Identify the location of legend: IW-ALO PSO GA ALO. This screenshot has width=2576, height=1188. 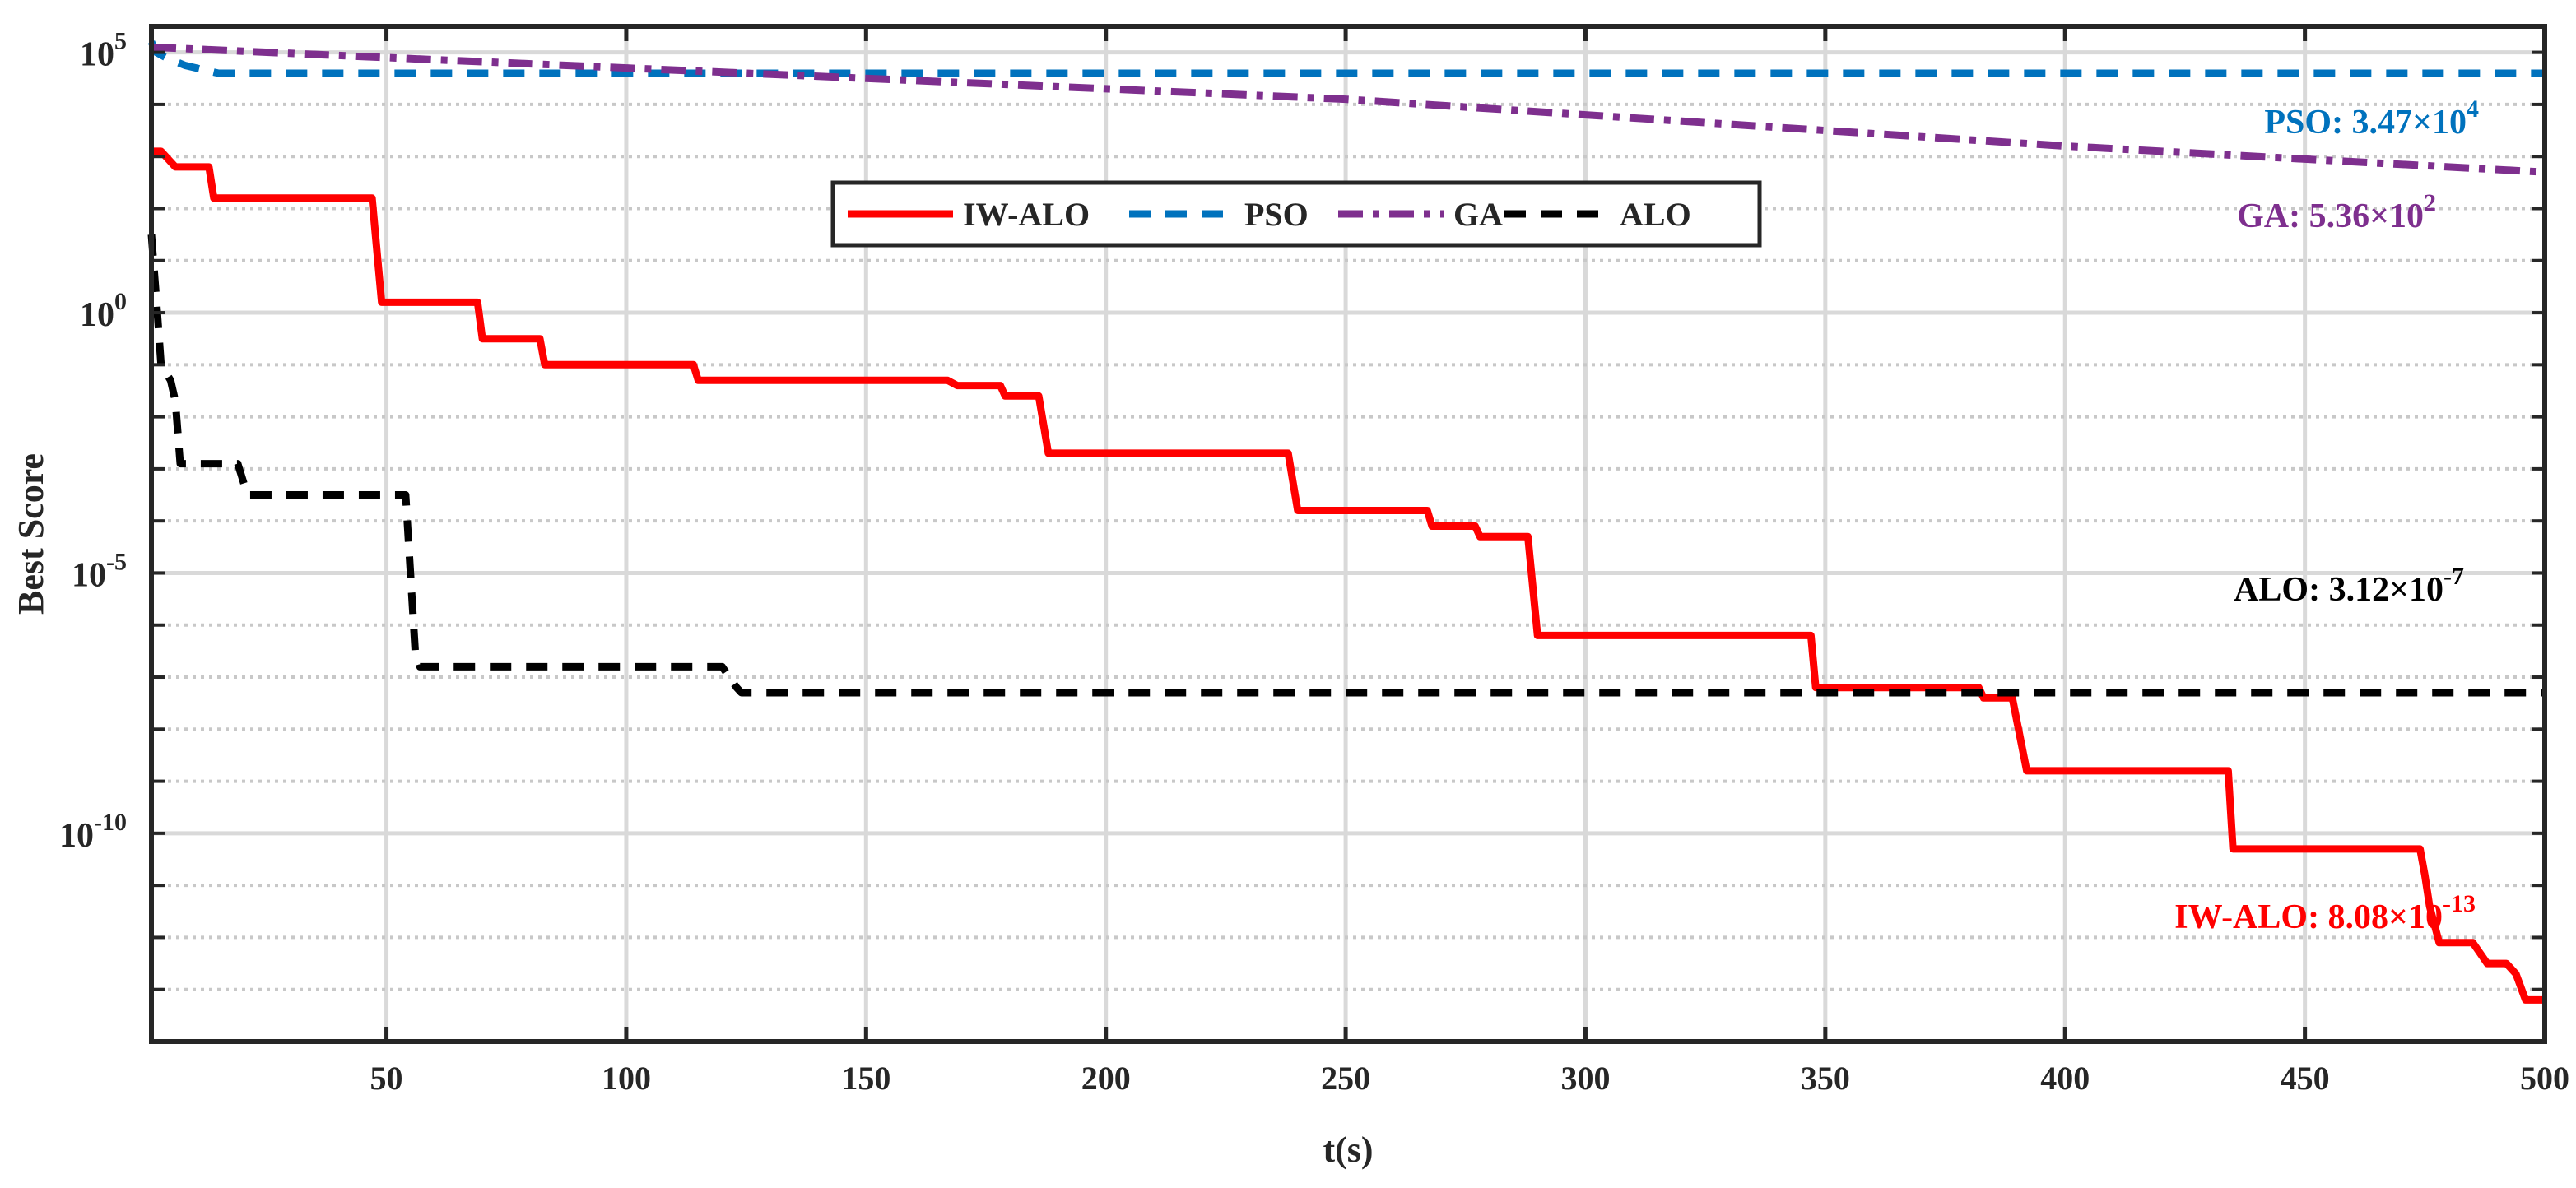
(1296, 214).